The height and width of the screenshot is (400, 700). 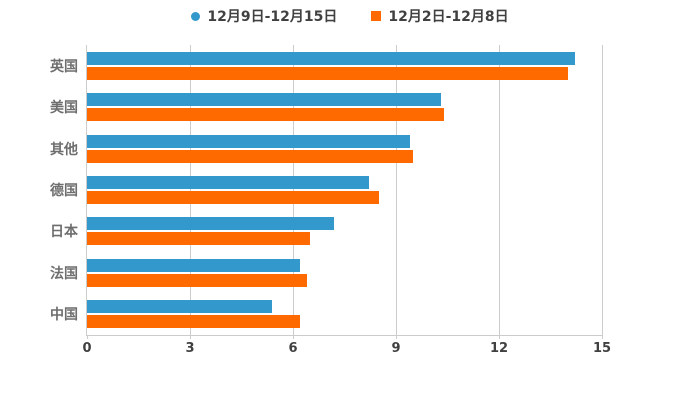 I want to click on category-label: 日本, so click(x=64, y=232).